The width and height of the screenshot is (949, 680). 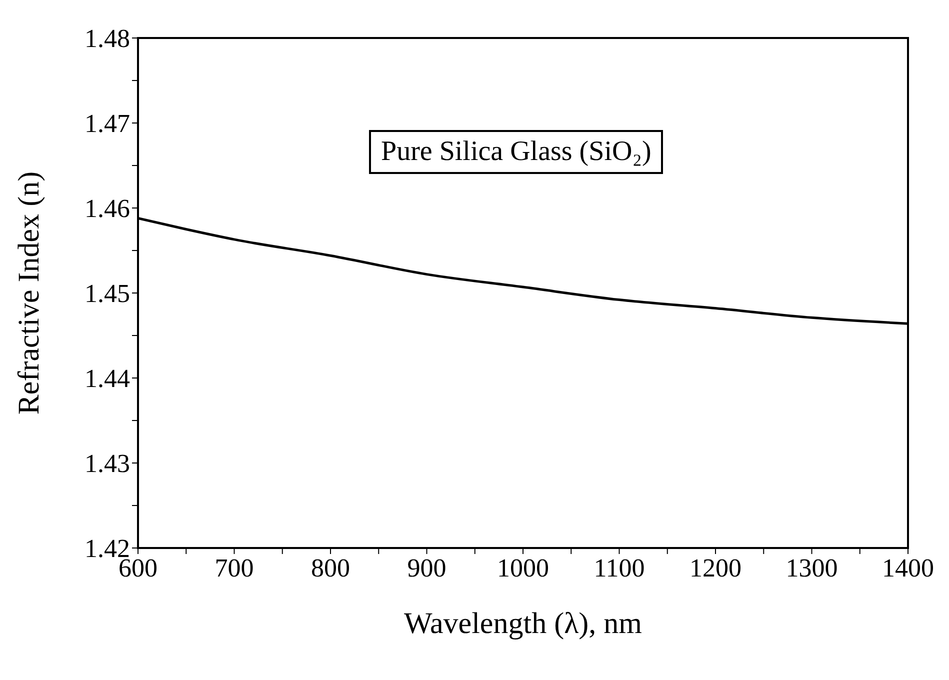 I want to click on y-axis-title: Refractive Index (n), so click(x=29, y=293).